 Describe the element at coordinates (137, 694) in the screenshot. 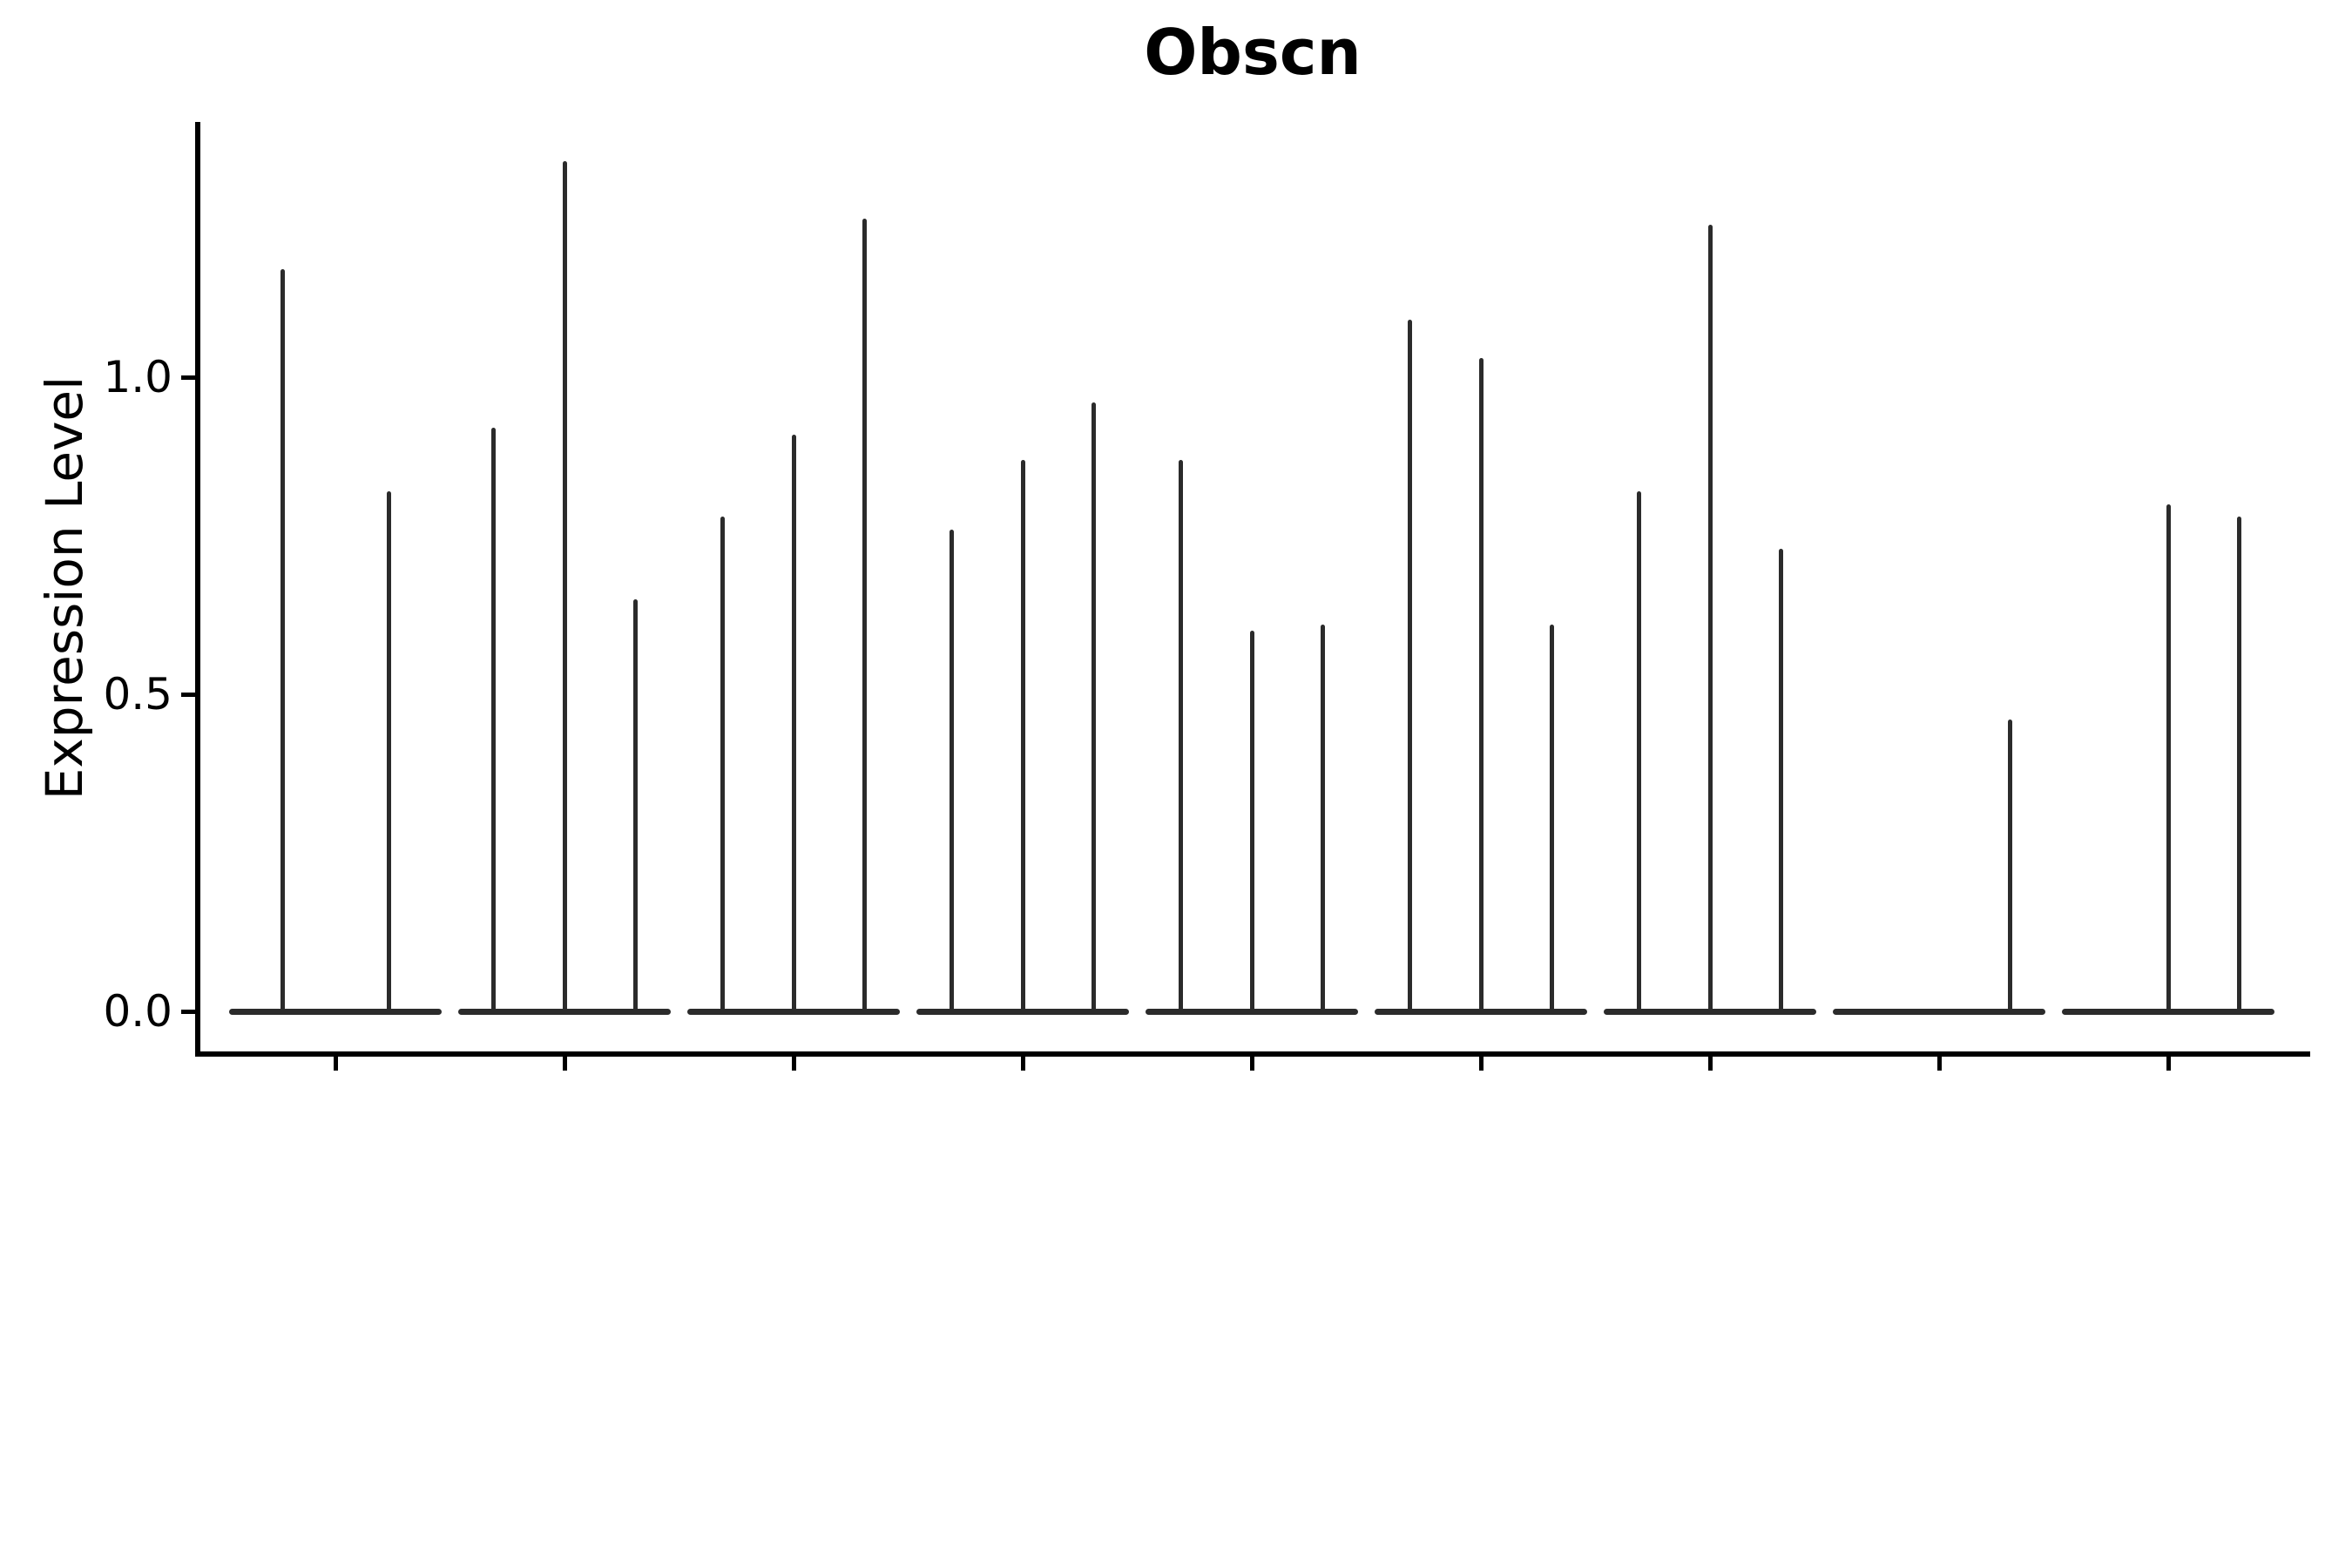

I see `y-tick-label: 0.5` at that location.